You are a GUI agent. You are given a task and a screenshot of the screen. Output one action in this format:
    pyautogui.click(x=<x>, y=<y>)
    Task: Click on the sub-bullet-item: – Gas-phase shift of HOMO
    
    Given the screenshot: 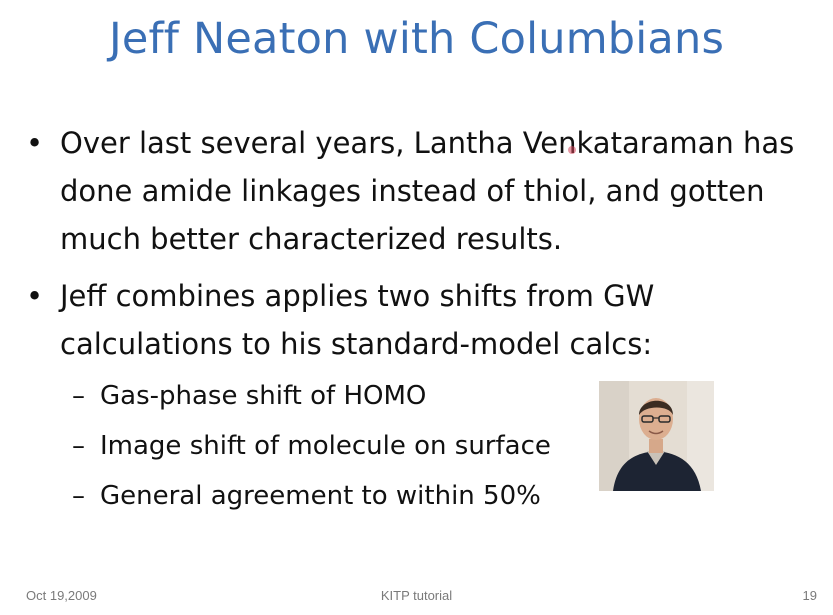 What is the action you would take?
    pyautogui.click(x=249, y=396)
    